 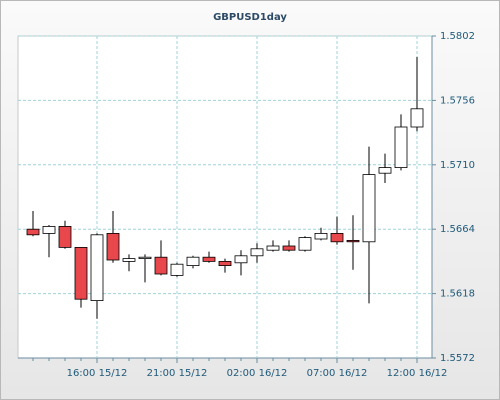 What do you see at coordinates (457, 358) in the screenshot?
I see `y-tick-label: 1.5572` at bounding box center [457, 358].